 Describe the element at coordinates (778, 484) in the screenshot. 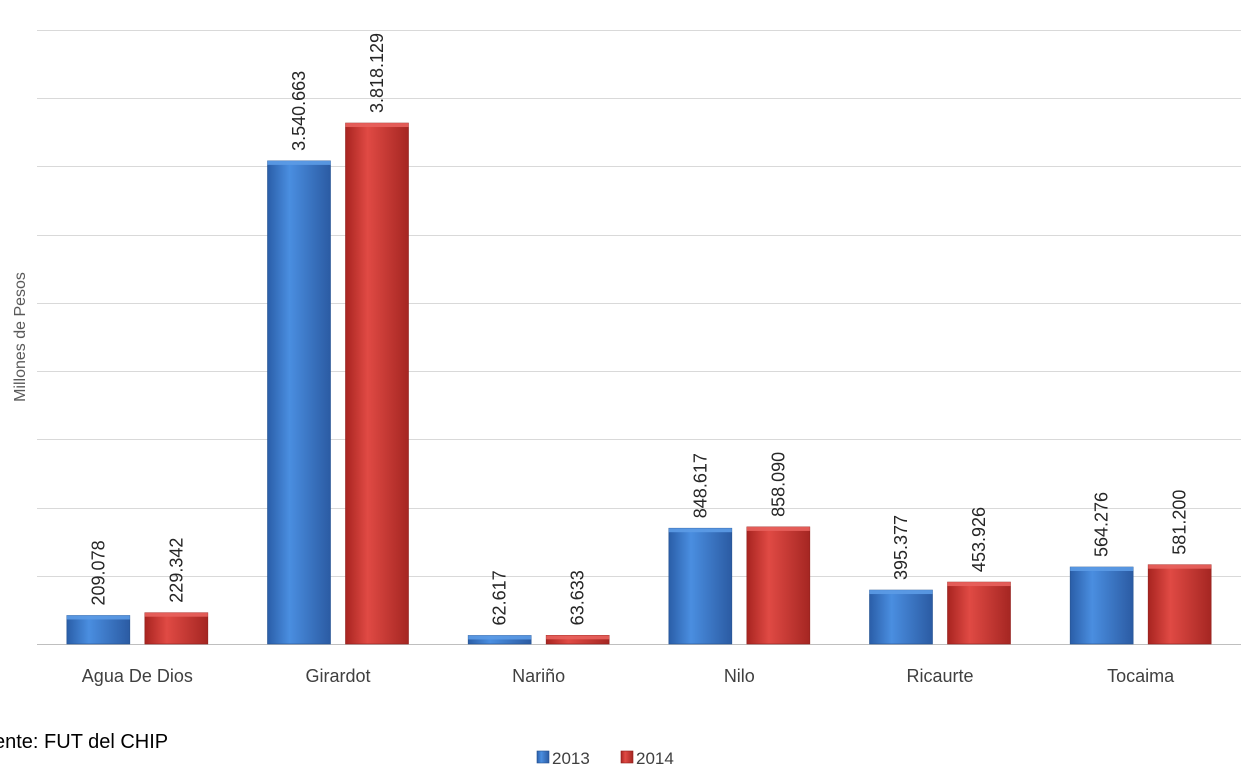

I see `data-label-2014-3: 858.090` at that location.